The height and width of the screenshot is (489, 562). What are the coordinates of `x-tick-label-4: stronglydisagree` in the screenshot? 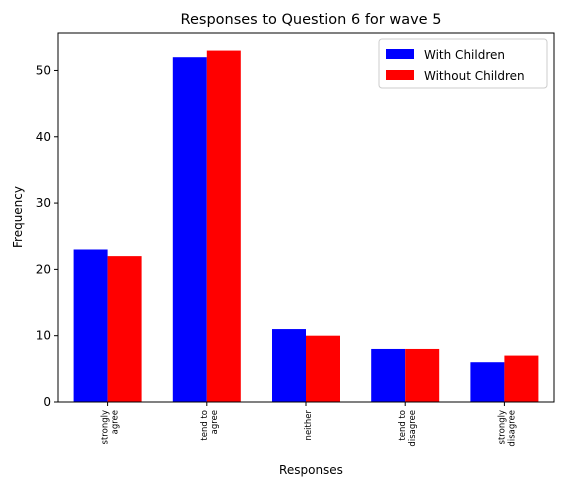 It's located at (507, 428).